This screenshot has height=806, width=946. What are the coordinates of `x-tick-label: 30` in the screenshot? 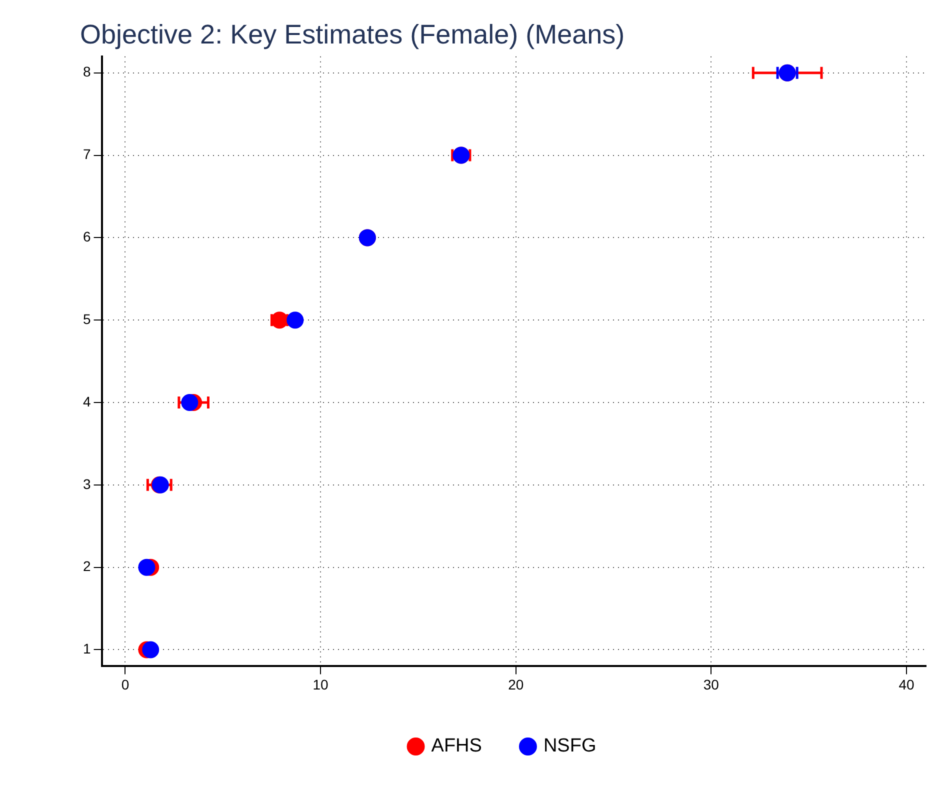 It's located at (711, 684).